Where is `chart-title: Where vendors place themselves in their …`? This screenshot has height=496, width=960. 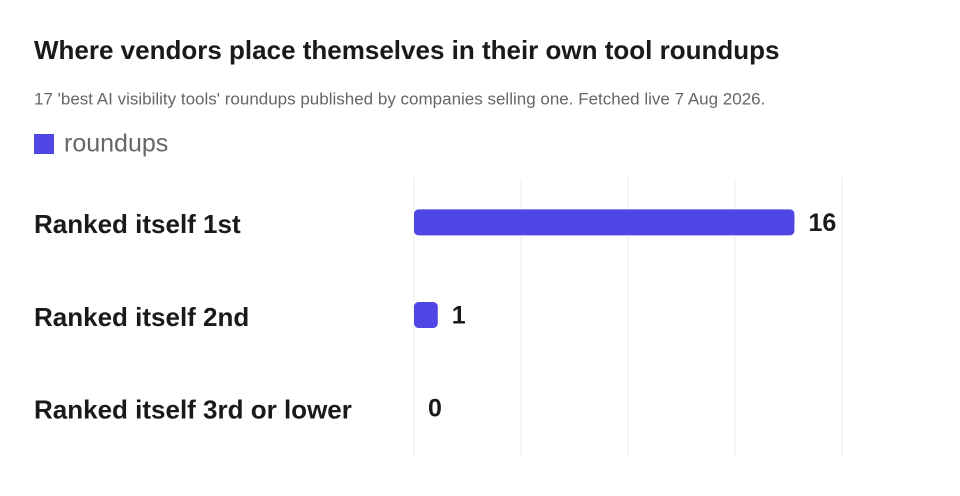
chart-title: Where vendors place themselves in their … is located at coordinates (406, 50).